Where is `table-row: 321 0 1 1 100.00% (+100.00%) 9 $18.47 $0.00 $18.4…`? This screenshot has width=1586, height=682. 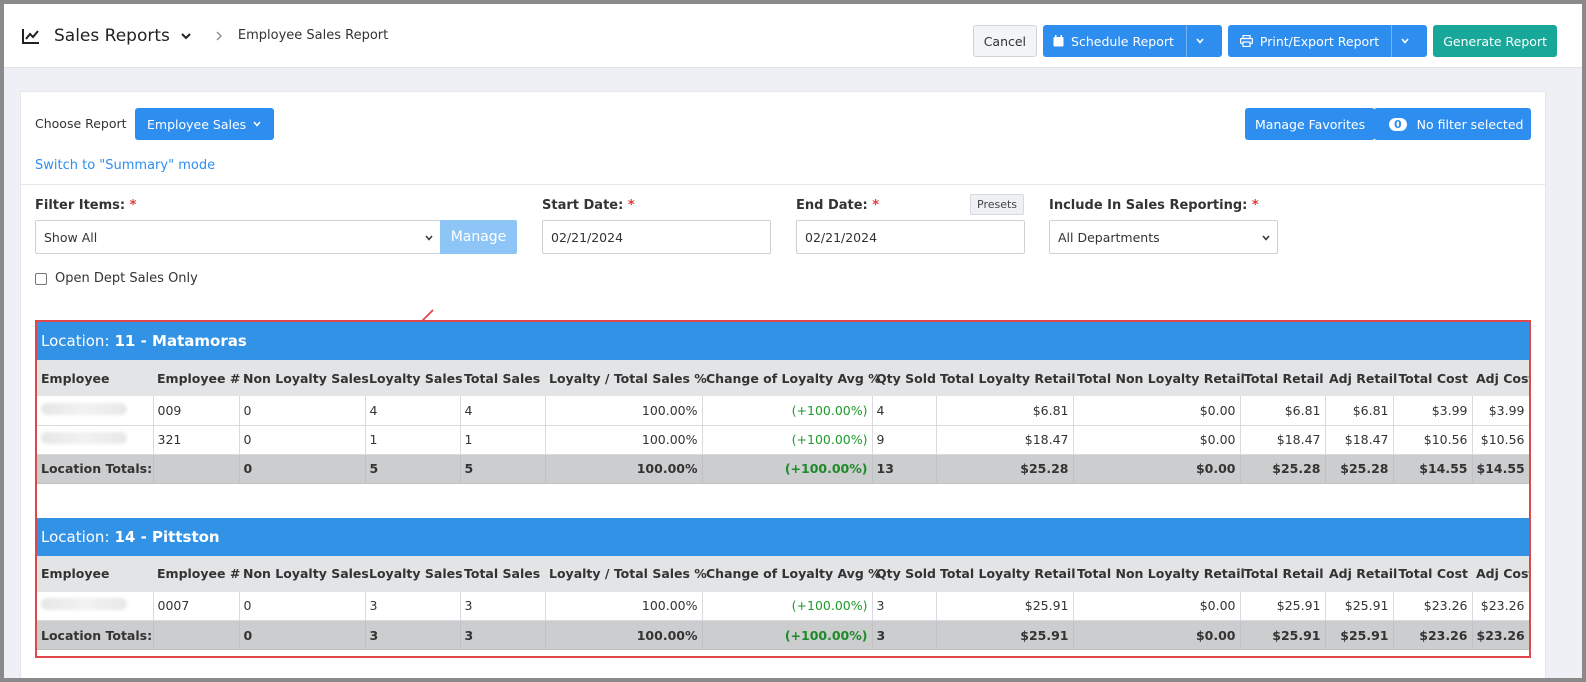 table-row: 321 0 1 1 100.00% (+100.00%) 9 $18.47 $0.00 $18.4… is located at coordinates (783, 440).